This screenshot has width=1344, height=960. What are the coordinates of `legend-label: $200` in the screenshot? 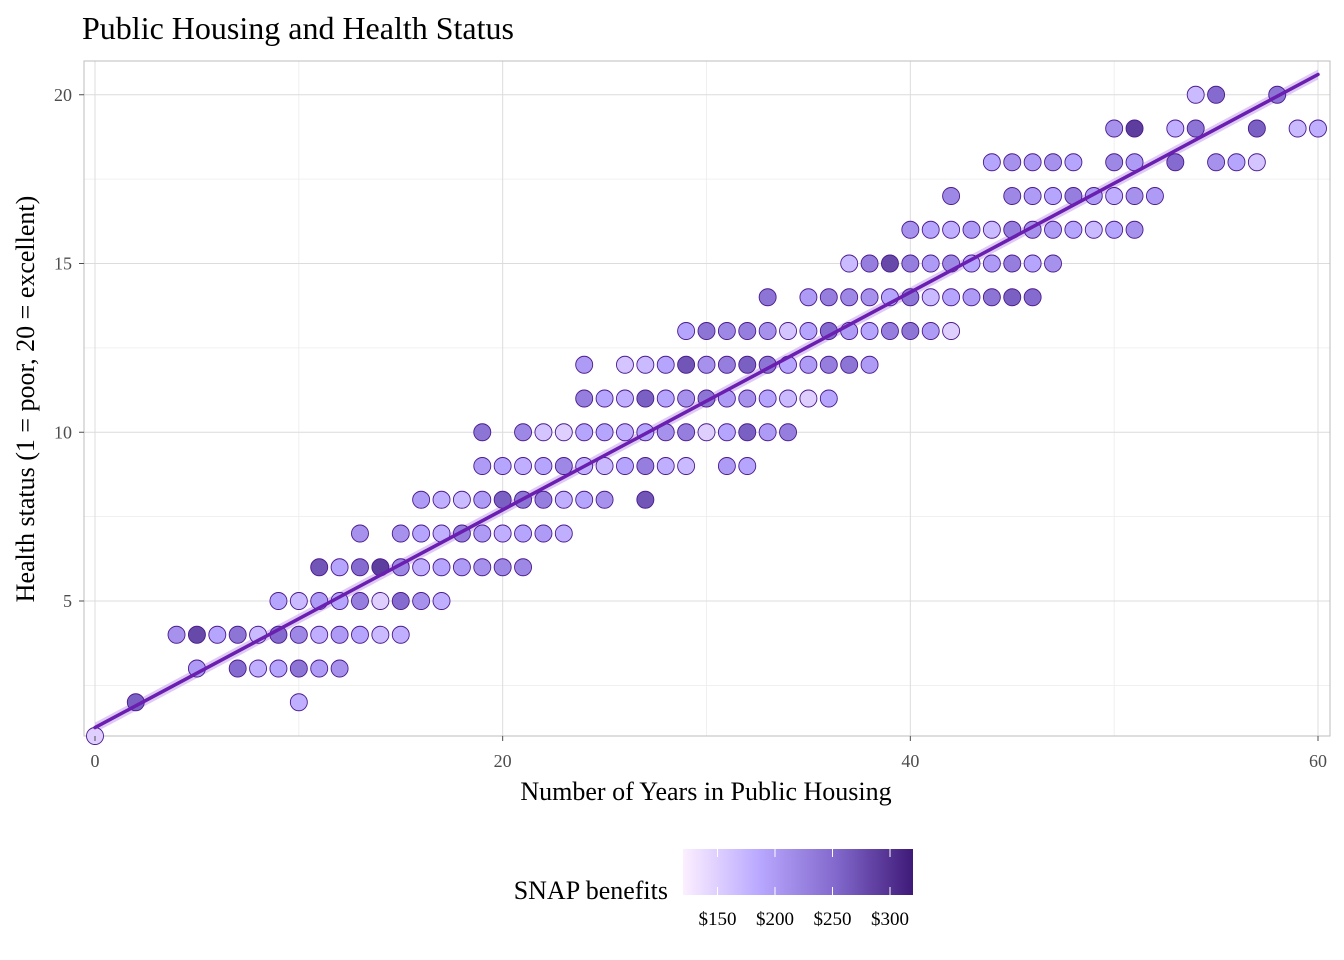 It's located at (775, 919).